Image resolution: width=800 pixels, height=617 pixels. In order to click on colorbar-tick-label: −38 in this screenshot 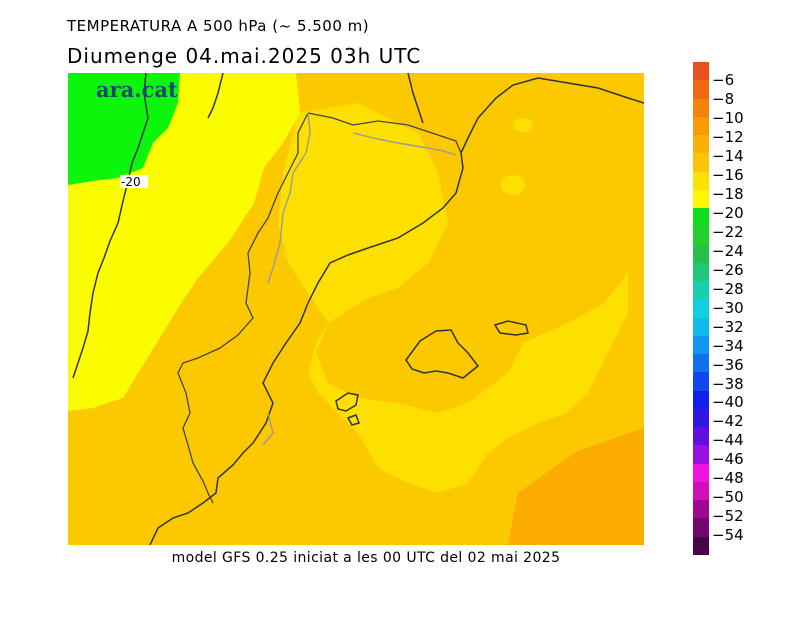, I will do `click(728, 383)`.